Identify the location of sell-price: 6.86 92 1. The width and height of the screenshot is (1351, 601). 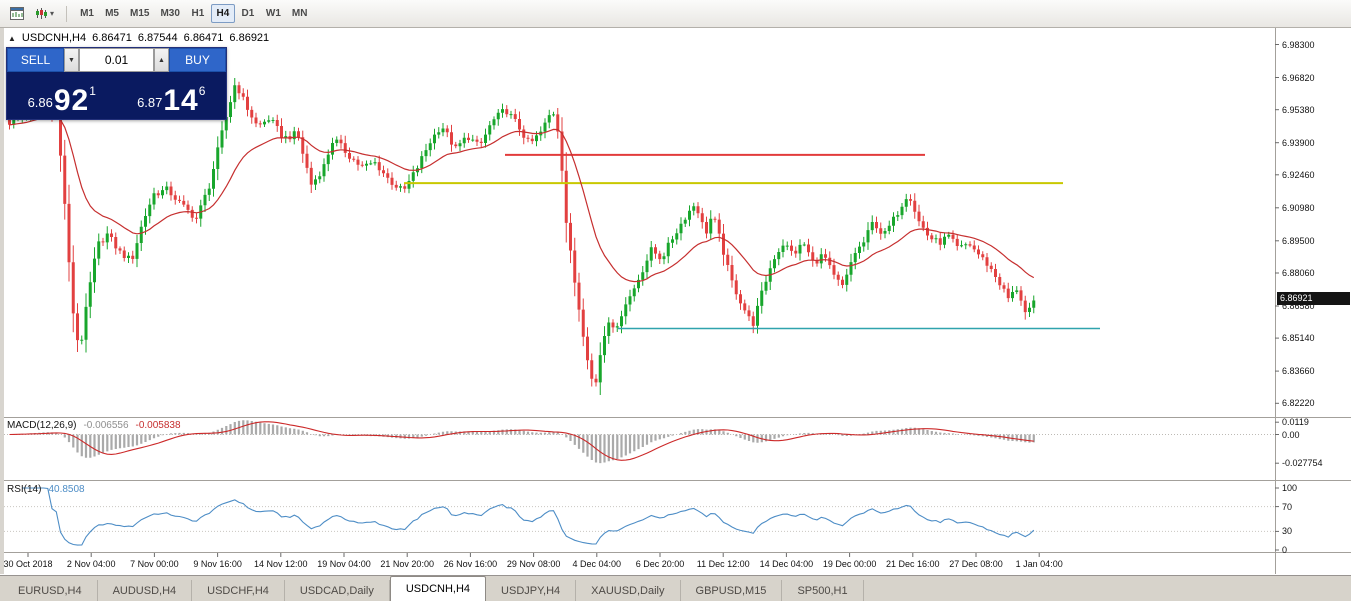
(62, 95).